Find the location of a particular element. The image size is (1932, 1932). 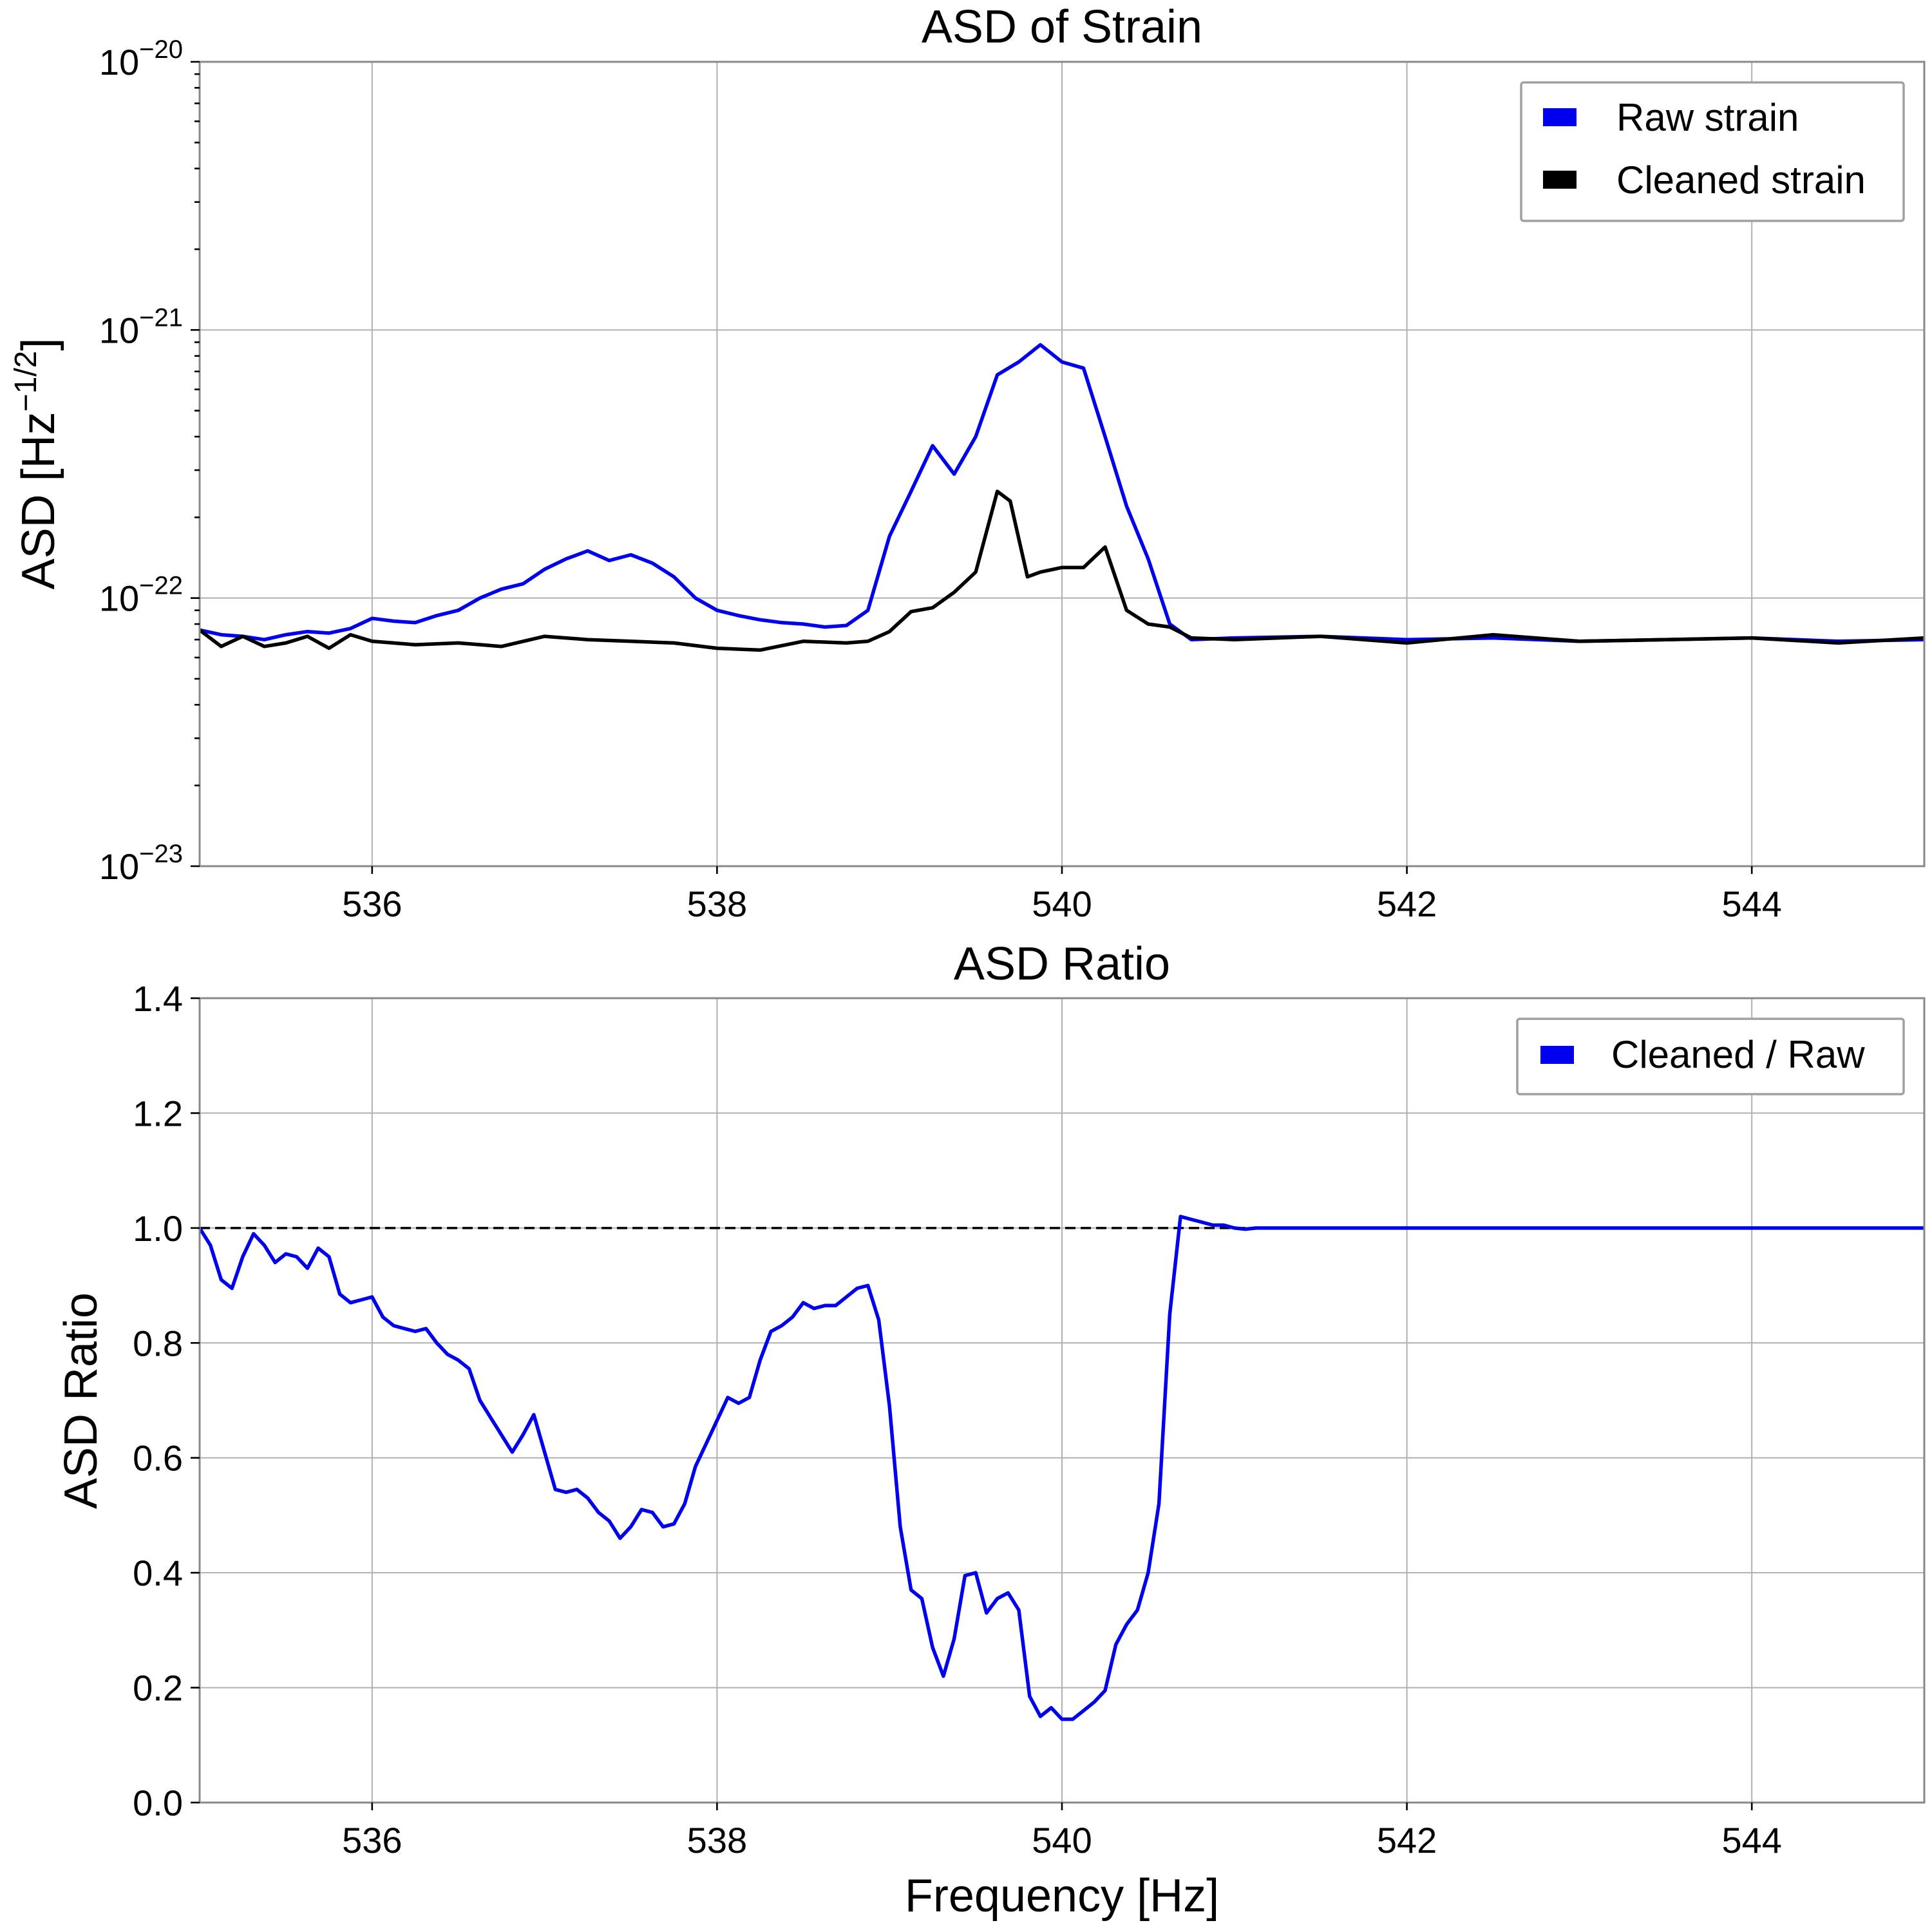

legend-swatch-cleaned-over-raw is located at coordinates (1557, 1055).